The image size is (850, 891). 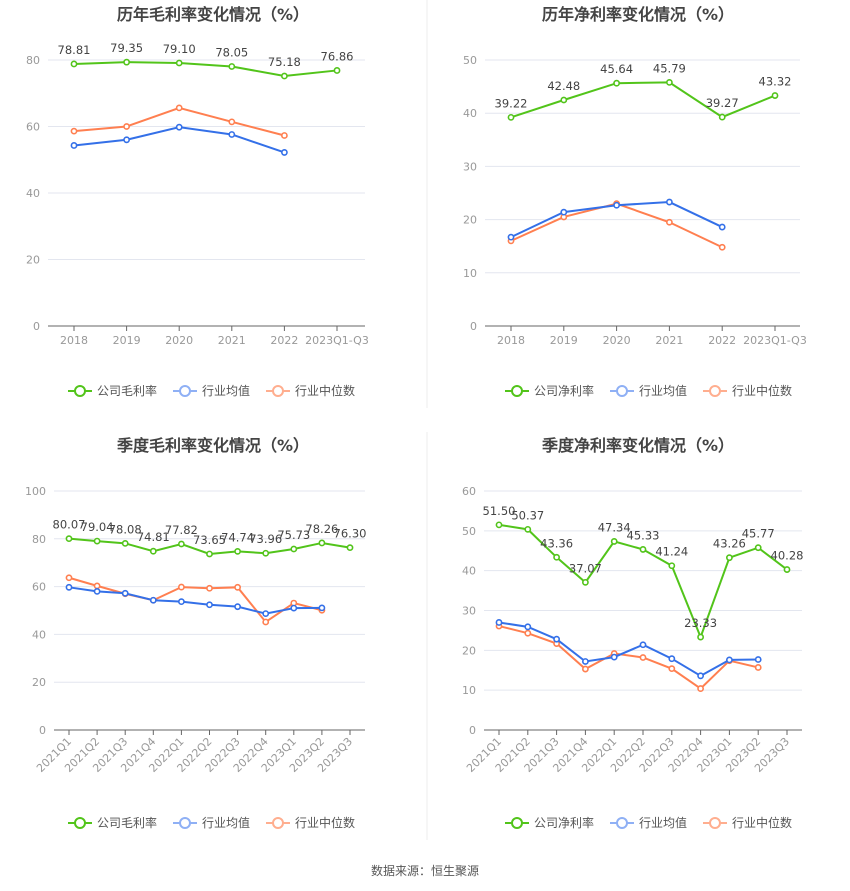 I want to click on data-label: 73.96, so click(x=265, y=539).